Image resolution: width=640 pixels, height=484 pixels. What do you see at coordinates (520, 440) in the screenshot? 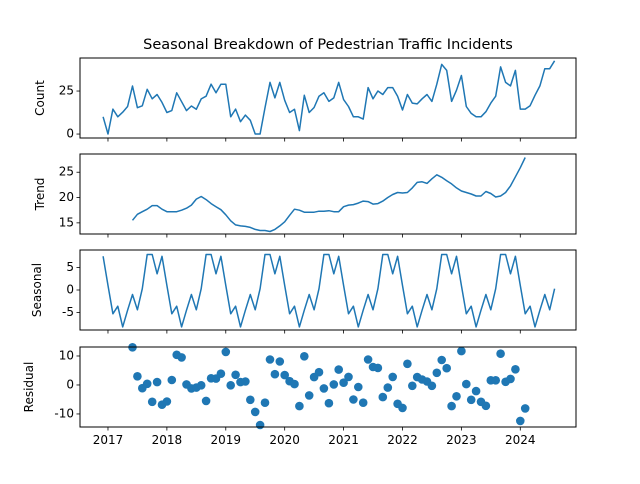
I see `x-tick-label: 2024` at bounding box center [520, 440].